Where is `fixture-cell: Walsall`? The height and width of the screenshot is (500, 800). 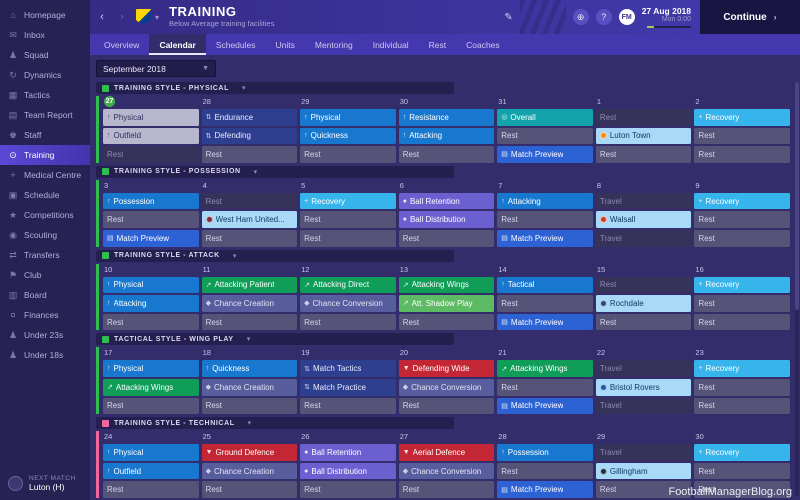
fixture-cell: Walsall is located at coordinates (643, 219).